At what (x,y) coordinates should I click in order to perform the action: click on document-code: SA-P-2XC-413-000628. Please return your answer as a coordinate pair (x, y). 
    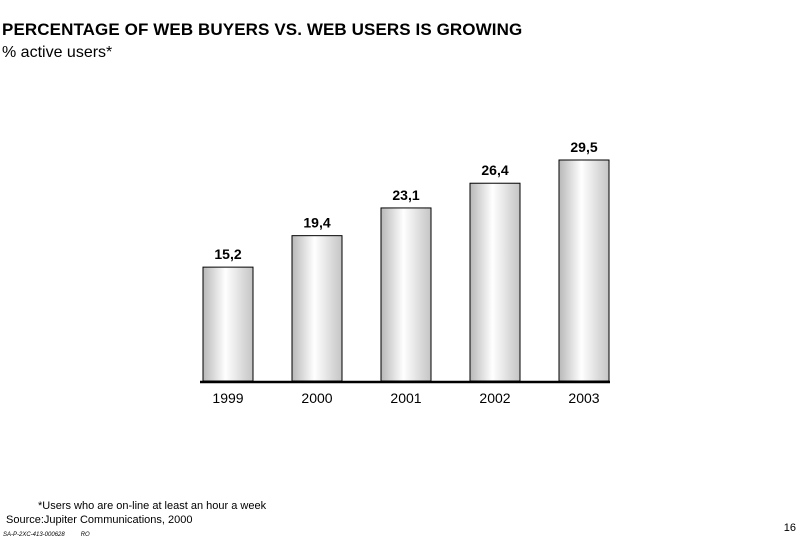
    Looking at the image, I should click on (34, 535).